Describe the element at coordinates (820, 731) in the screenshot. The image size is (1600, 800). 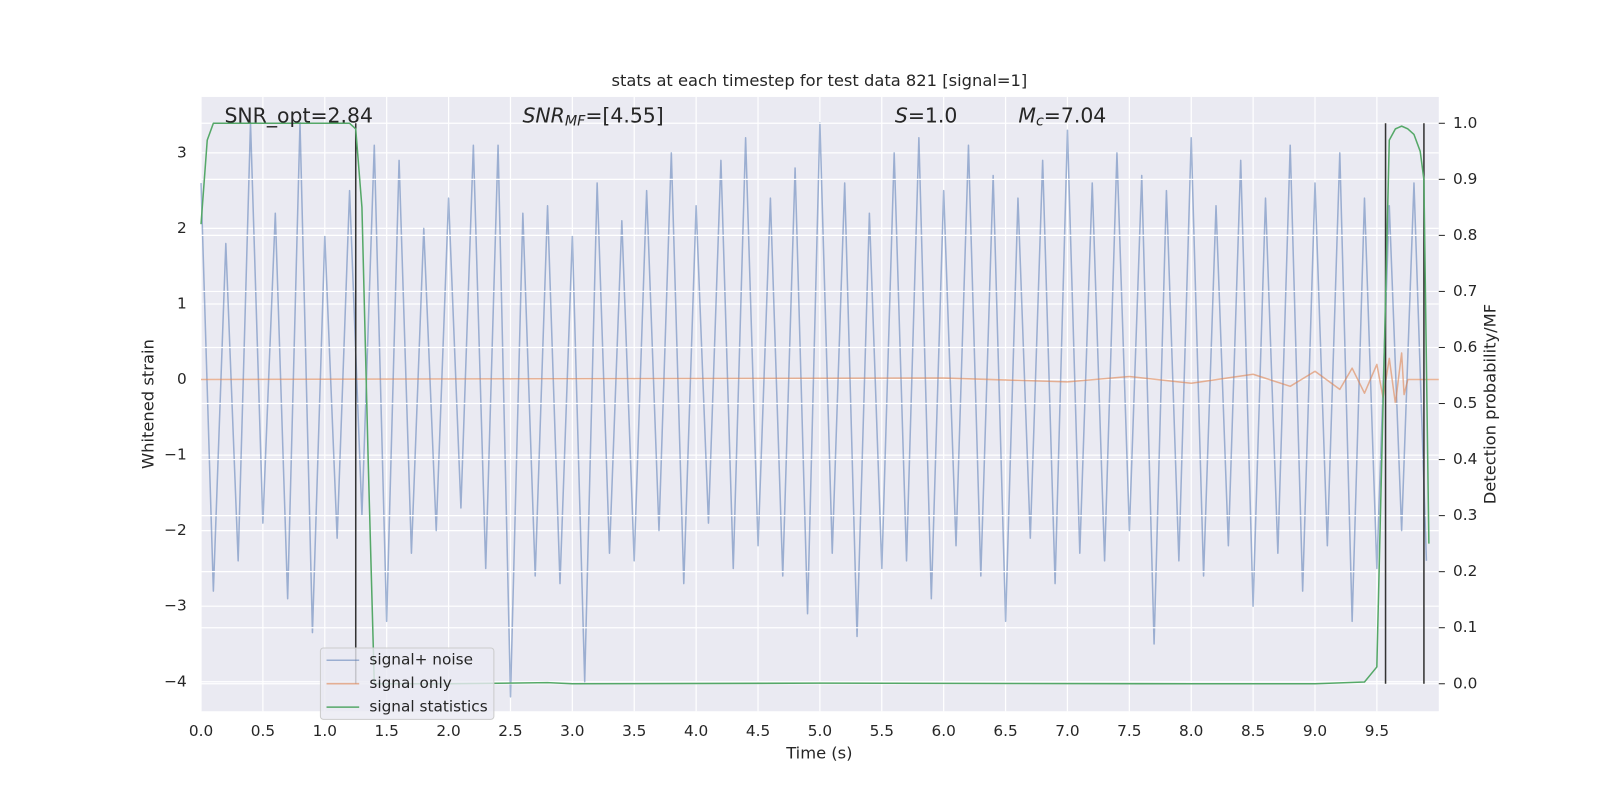
I see `x-tick-label: 5.0` at that location.